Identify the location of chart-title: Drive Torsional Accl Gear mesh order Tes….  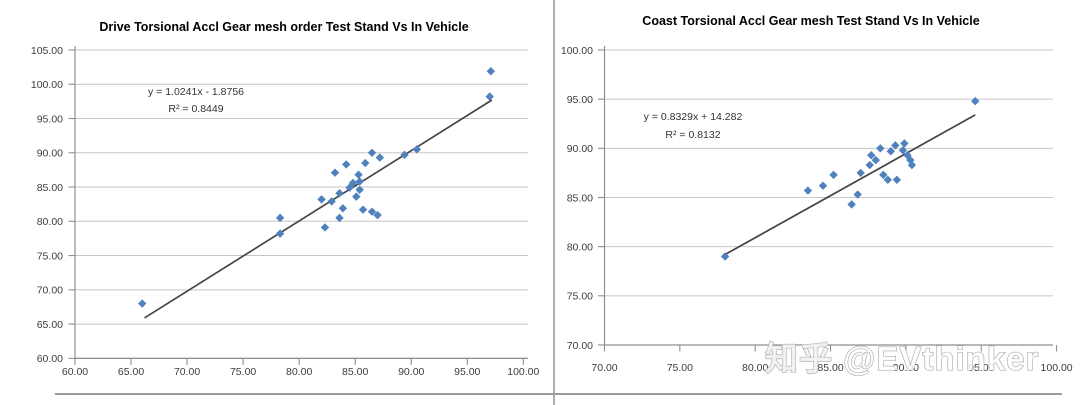
(283, 27).